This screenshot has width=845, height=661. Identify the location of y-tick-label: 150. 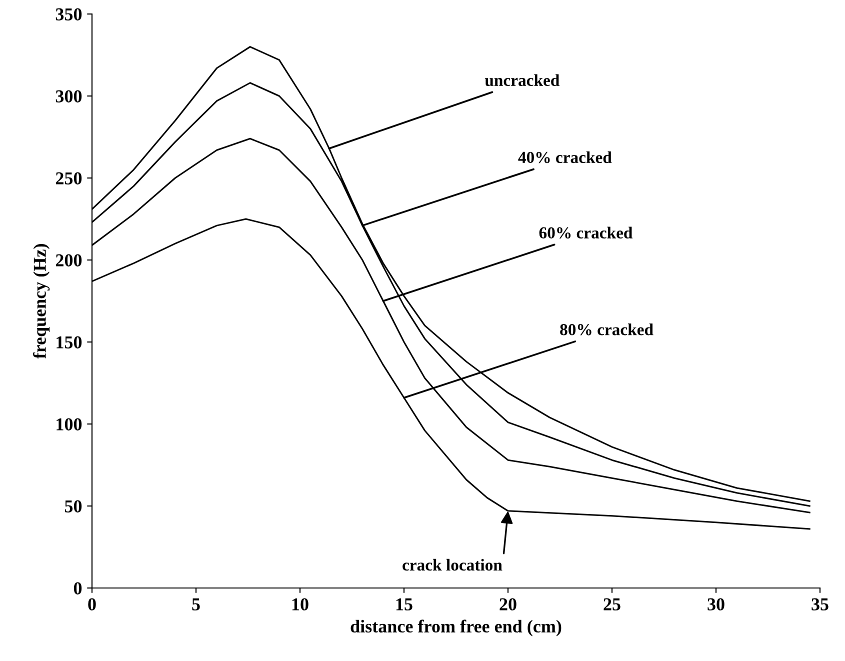
(69, 342).